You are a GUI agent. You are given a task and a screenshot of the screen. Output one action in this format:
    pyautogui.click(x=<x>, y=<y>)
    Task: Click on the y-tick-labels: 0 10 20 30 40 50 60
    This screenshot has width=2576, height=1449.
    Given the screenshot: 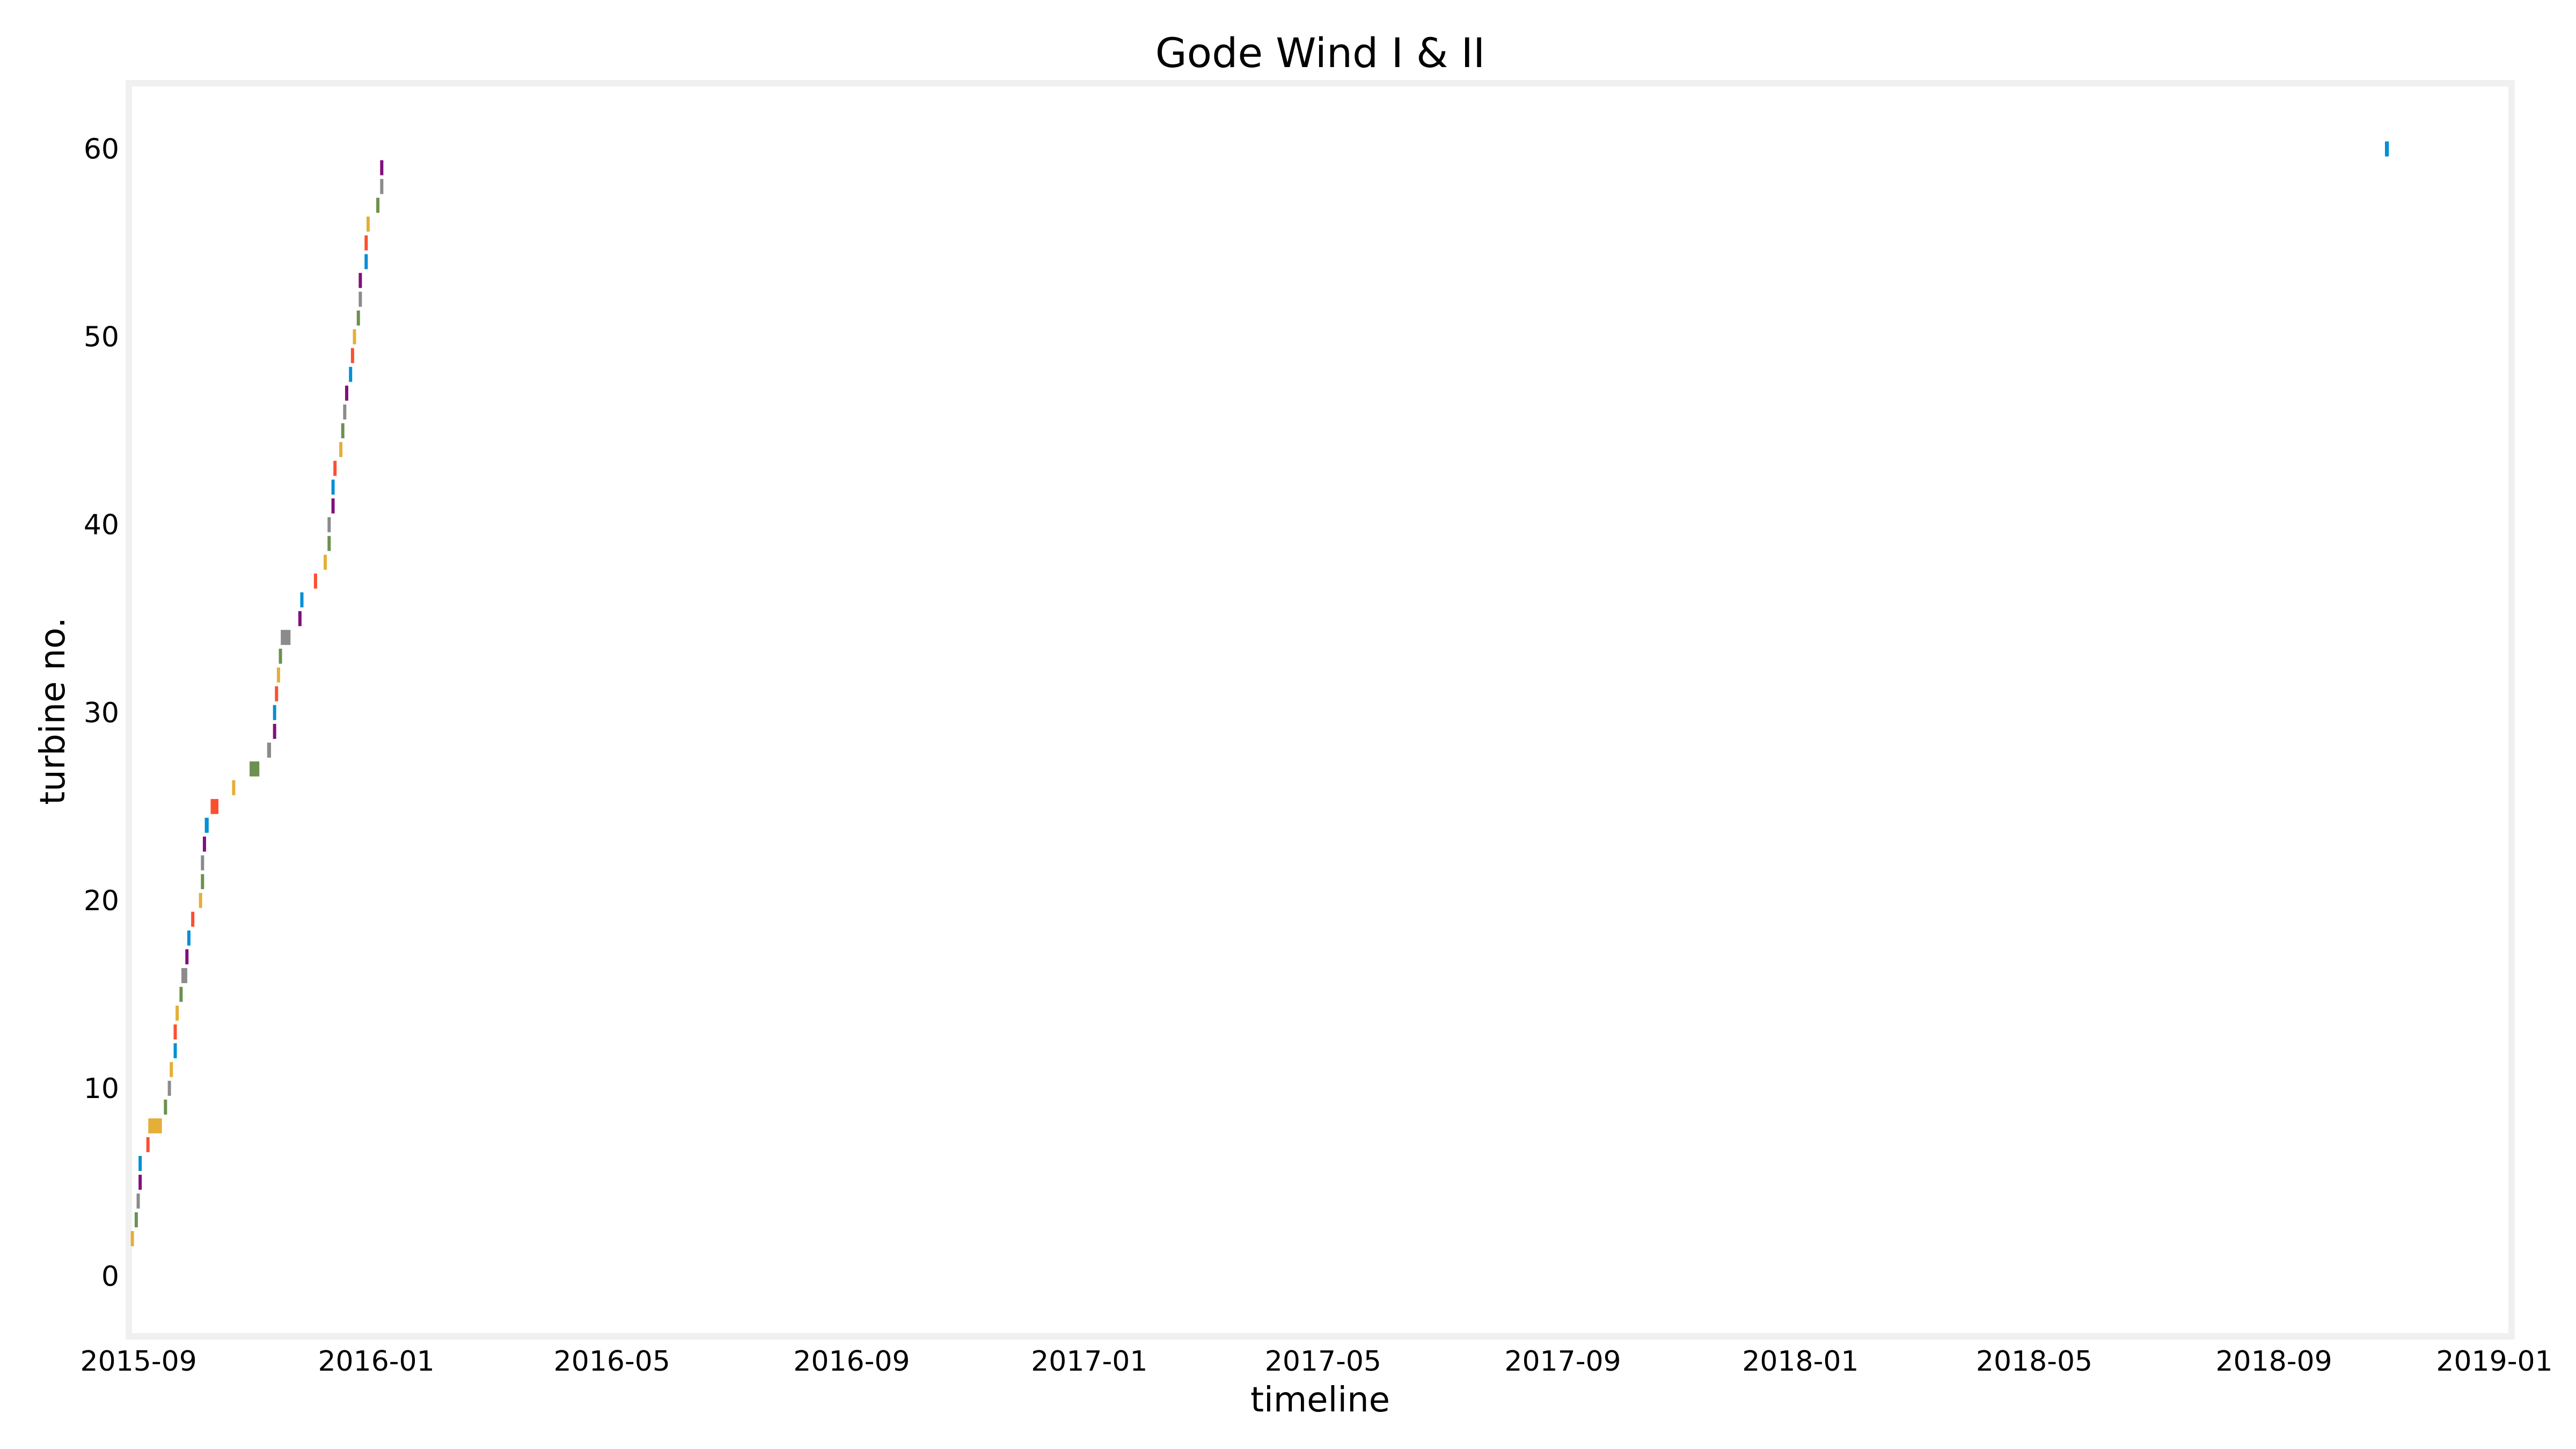 What is the action you would take?
    pyautogui.click(x=101, y=713)
    